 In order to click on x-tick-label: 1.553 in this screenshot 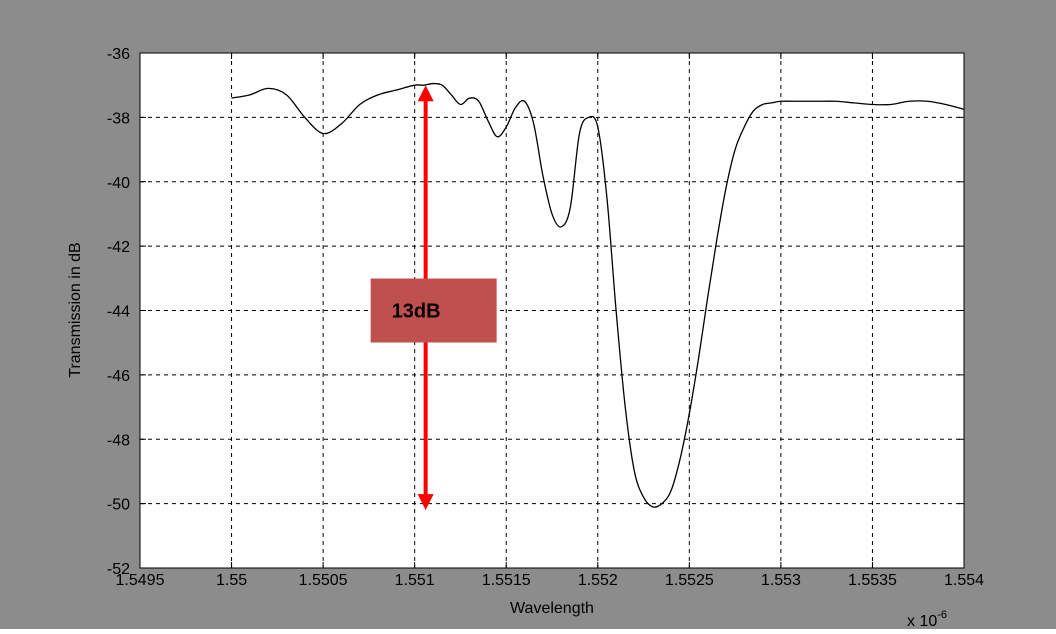, I will do `click(781, 580)`.